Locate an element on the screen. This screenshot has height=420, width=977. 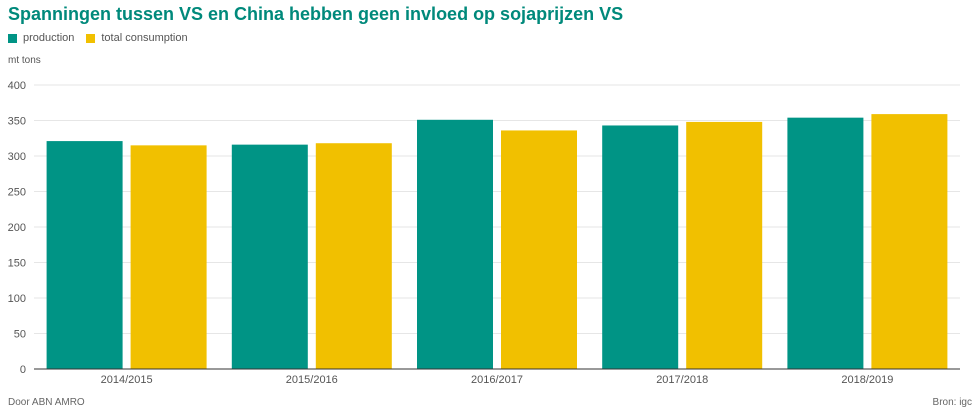
legend-item-consumption: total consumption is located at coordinates (137, 38).